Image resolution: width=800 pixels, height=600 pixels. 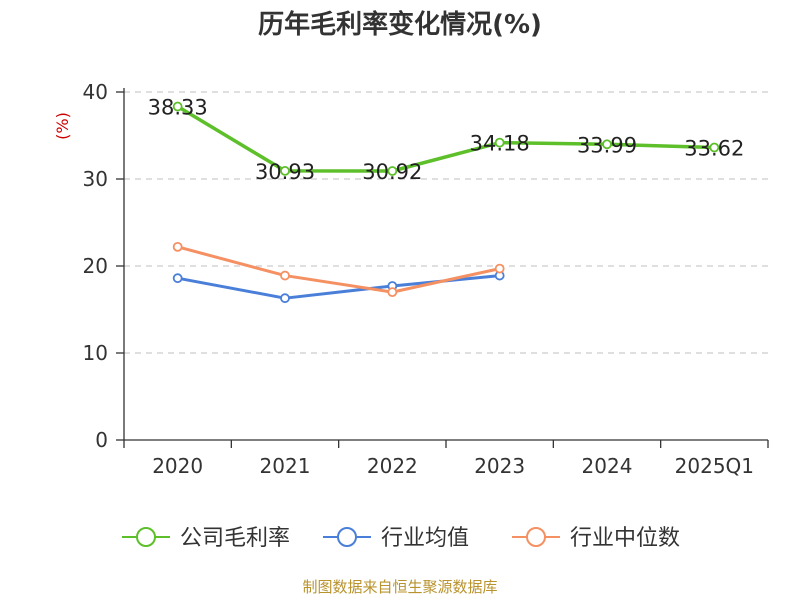 I want to click on y-tick-label: 20, so click(x=95, y=266).